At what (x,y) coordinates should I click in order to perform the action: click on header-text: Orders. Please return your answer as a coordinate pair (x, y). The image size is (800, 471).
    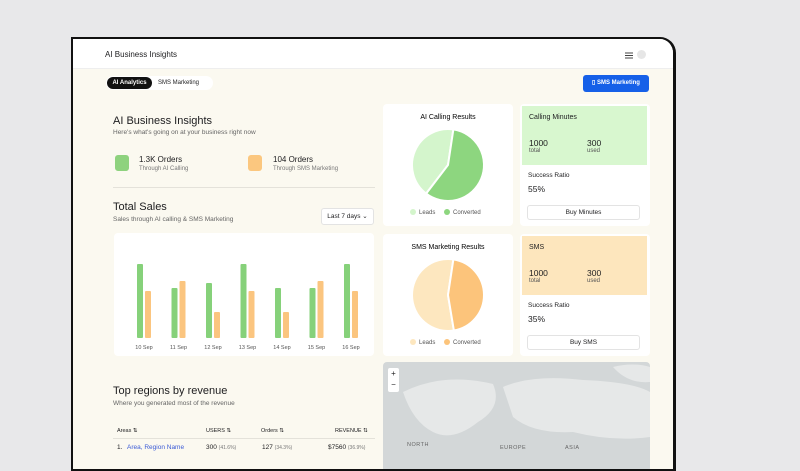
    Looking at the image, I should click on (269, 431).